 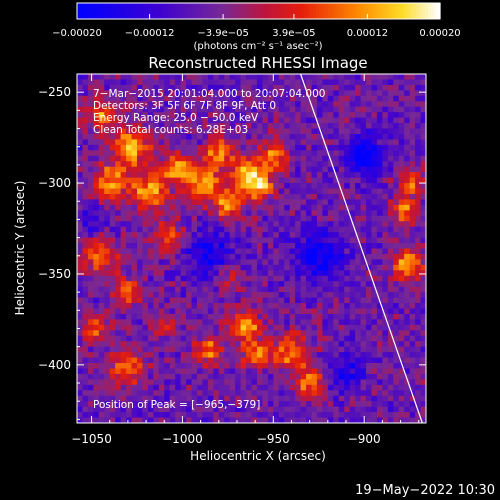 What do you see at coordinates (77, 33) in the screenshot?
I see `colorbar-tick-label: −0.00020` at bounding box center [77, 33].